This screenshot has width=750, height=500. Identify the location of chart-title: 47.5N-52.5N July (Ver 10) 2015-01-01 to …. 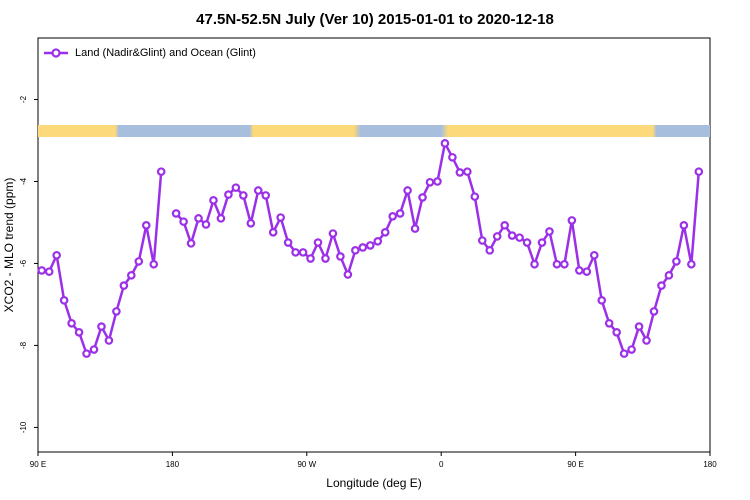
(375, 19).